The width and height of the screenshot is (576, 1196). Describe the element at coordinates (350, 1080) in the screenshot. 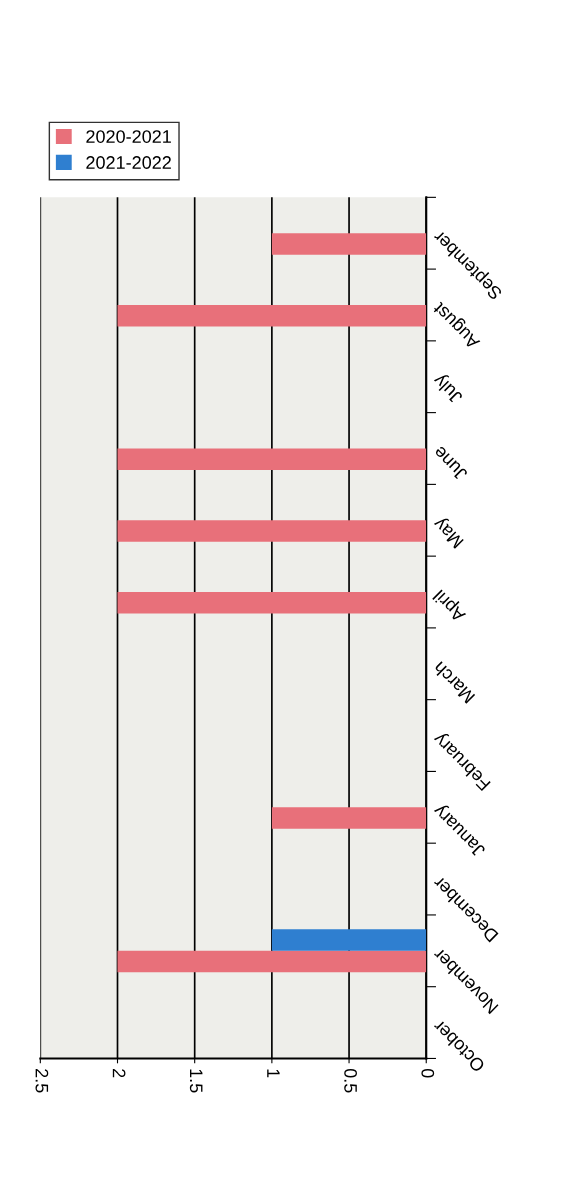

I see `x-tick-label: 0.5` at that location.